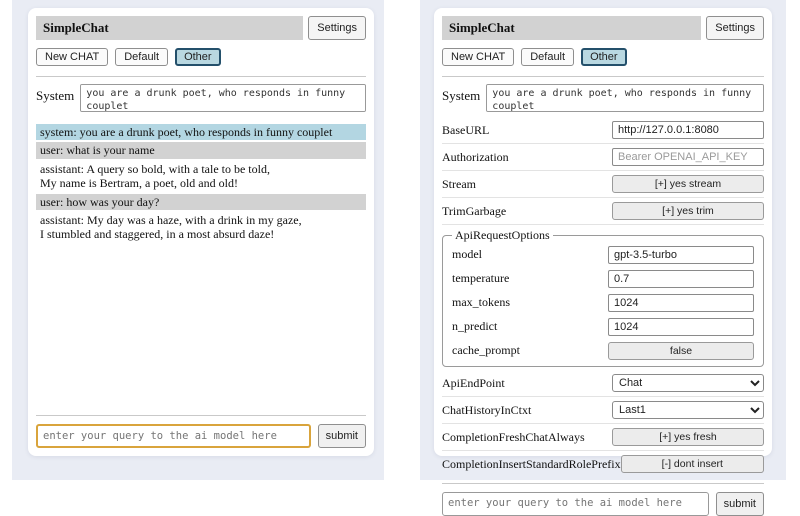  I want to click on chat-history-select: Last1, so click(688, 410).